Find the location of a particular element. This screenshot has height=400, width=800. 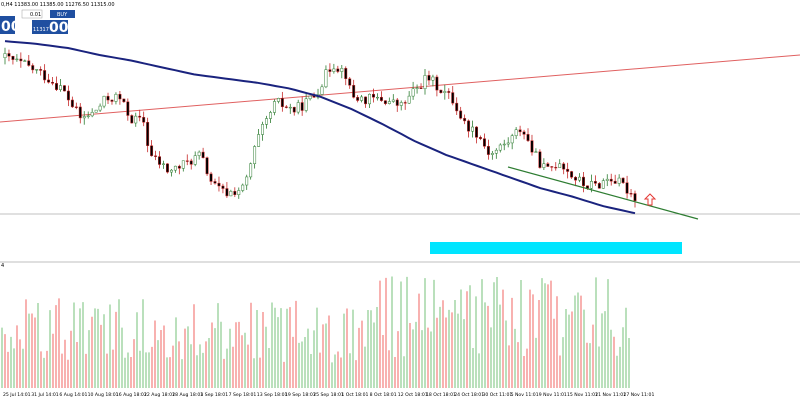

green-trendline is located at coordinates (603, 193).